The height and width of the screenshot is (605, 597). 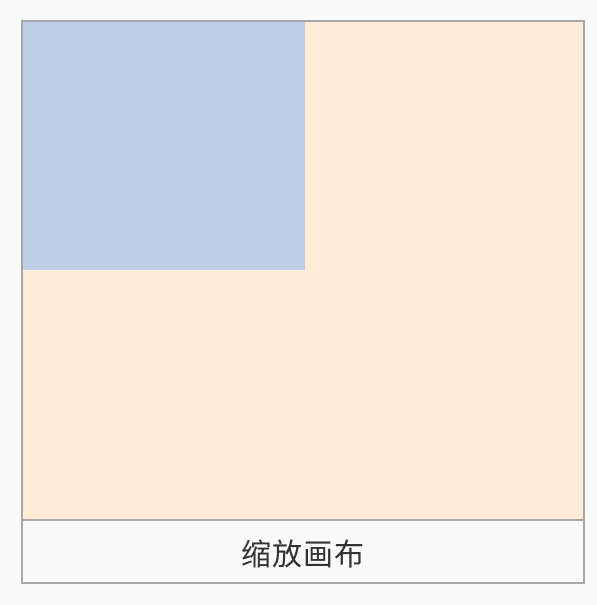 What do you see at coordinates (303, 551) in the screenshot?
I see `caption-label: 缩放画布` at bounding box center [303, 551].